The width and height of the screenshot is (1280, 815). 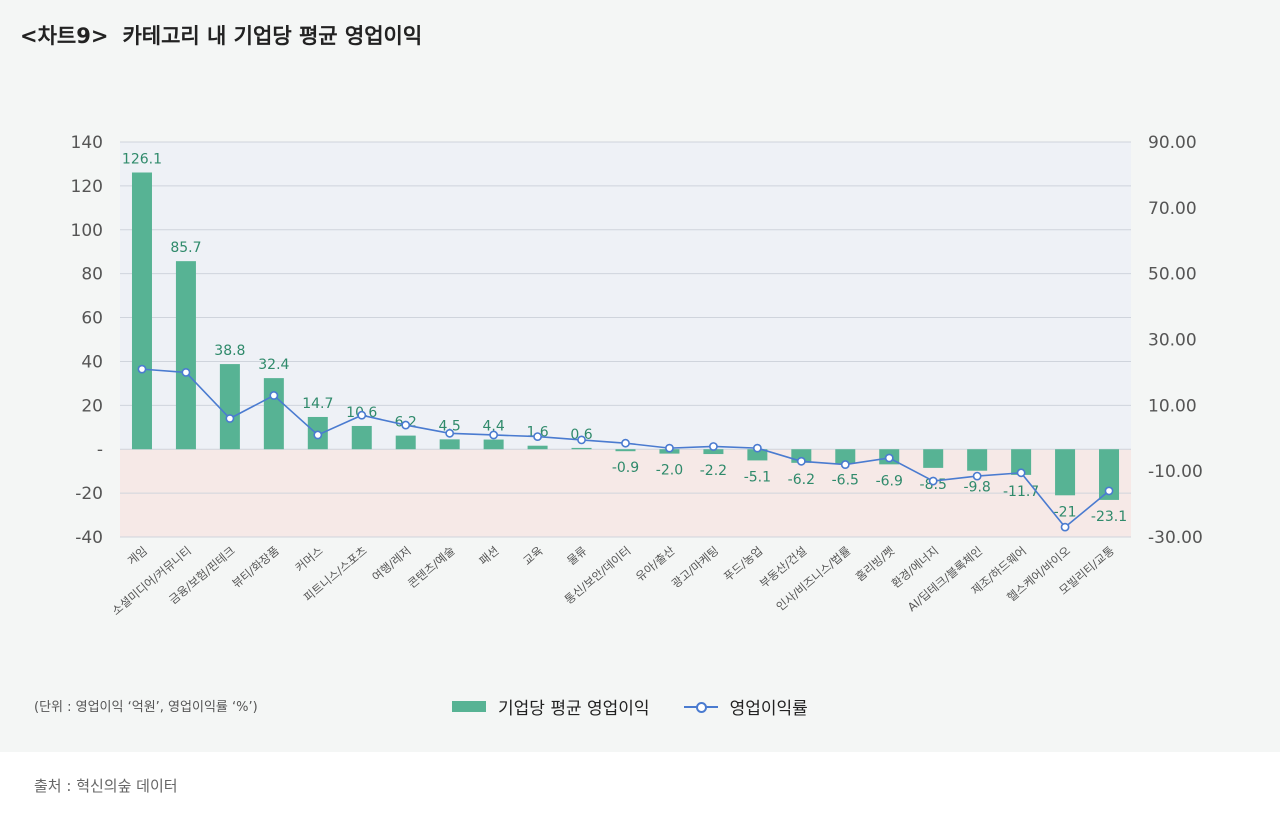 I want to click on bar-value-label: -21, so click(x=1065, y=512).